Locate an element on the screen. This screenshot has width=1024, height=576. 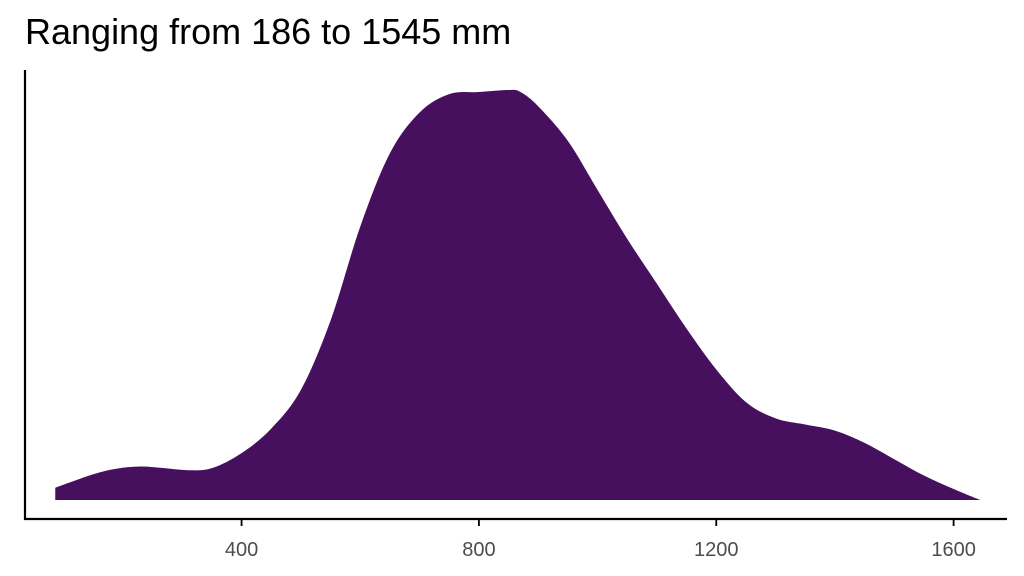
x-tick-label: 1200 is located at coordinates (716, 550).